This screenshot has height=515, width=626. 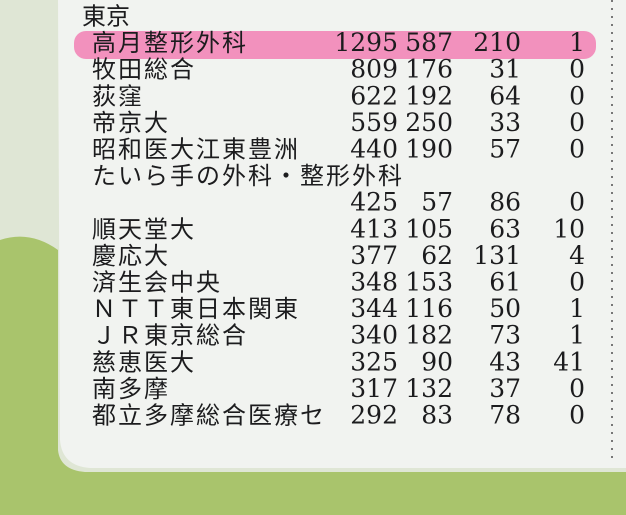 What do you see at coordinates (170, 43) in the screenshot?
I see `row-name: 高月整形外科` at bounding box center [170, 43].